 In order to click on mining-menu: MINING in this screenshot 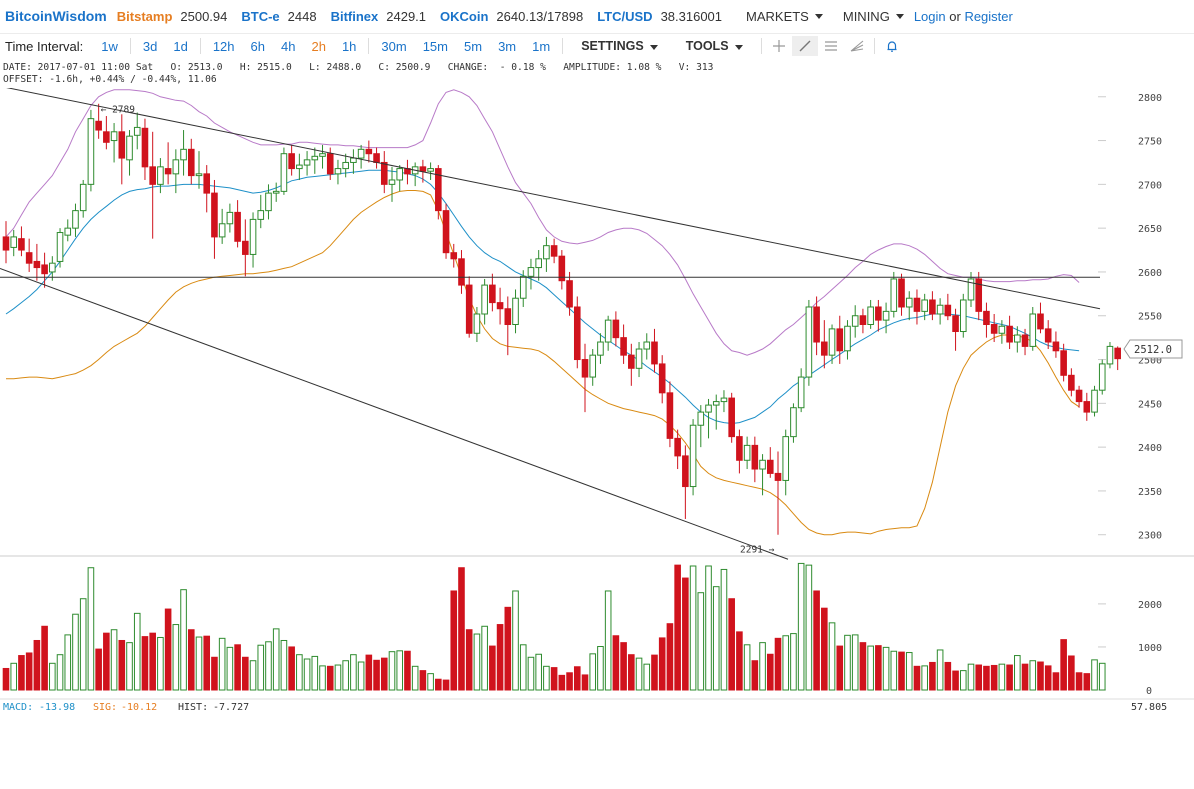, I will do `click(873, 16)`.